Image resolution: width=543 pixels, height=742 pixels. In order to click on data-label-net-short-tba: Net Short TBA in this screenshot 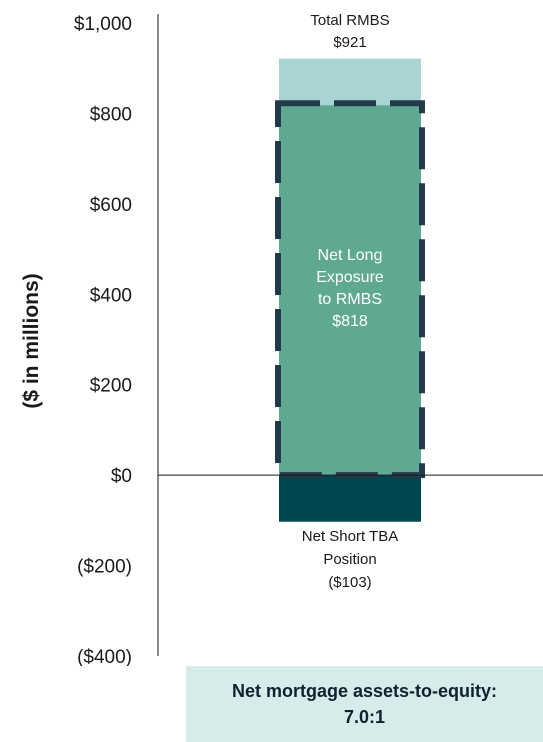, I will do `click(350, 536)`.